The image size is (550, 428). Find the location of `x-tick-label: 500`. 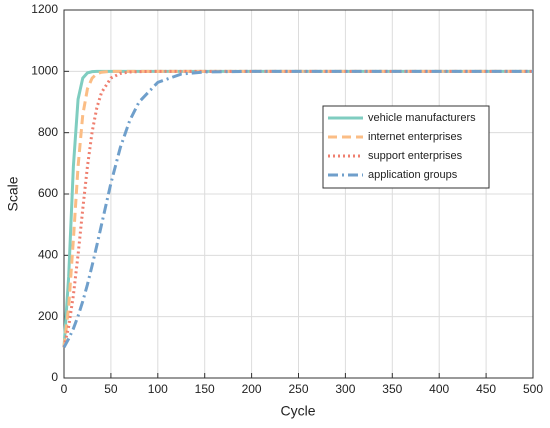

x-tick-label: 500 is located at coordinates (533, 389).